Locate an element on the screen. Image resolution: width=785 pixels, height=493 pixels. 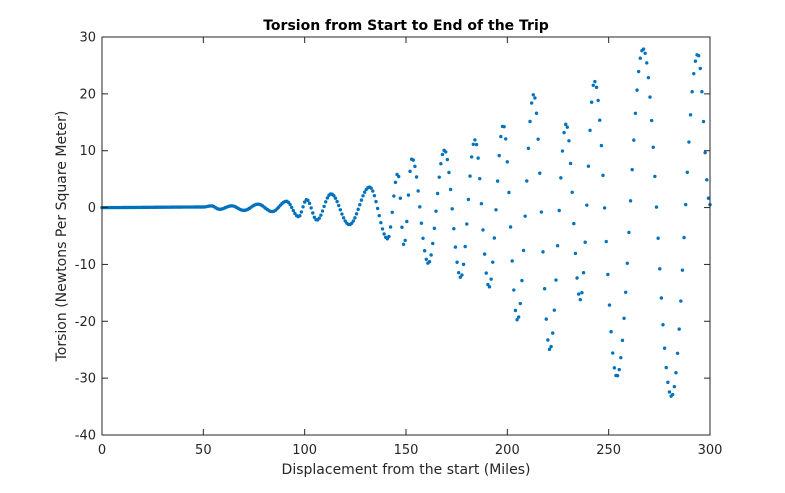
x-axis-label: Displacement from the start (Miles) is located at coordinates (406, 470).